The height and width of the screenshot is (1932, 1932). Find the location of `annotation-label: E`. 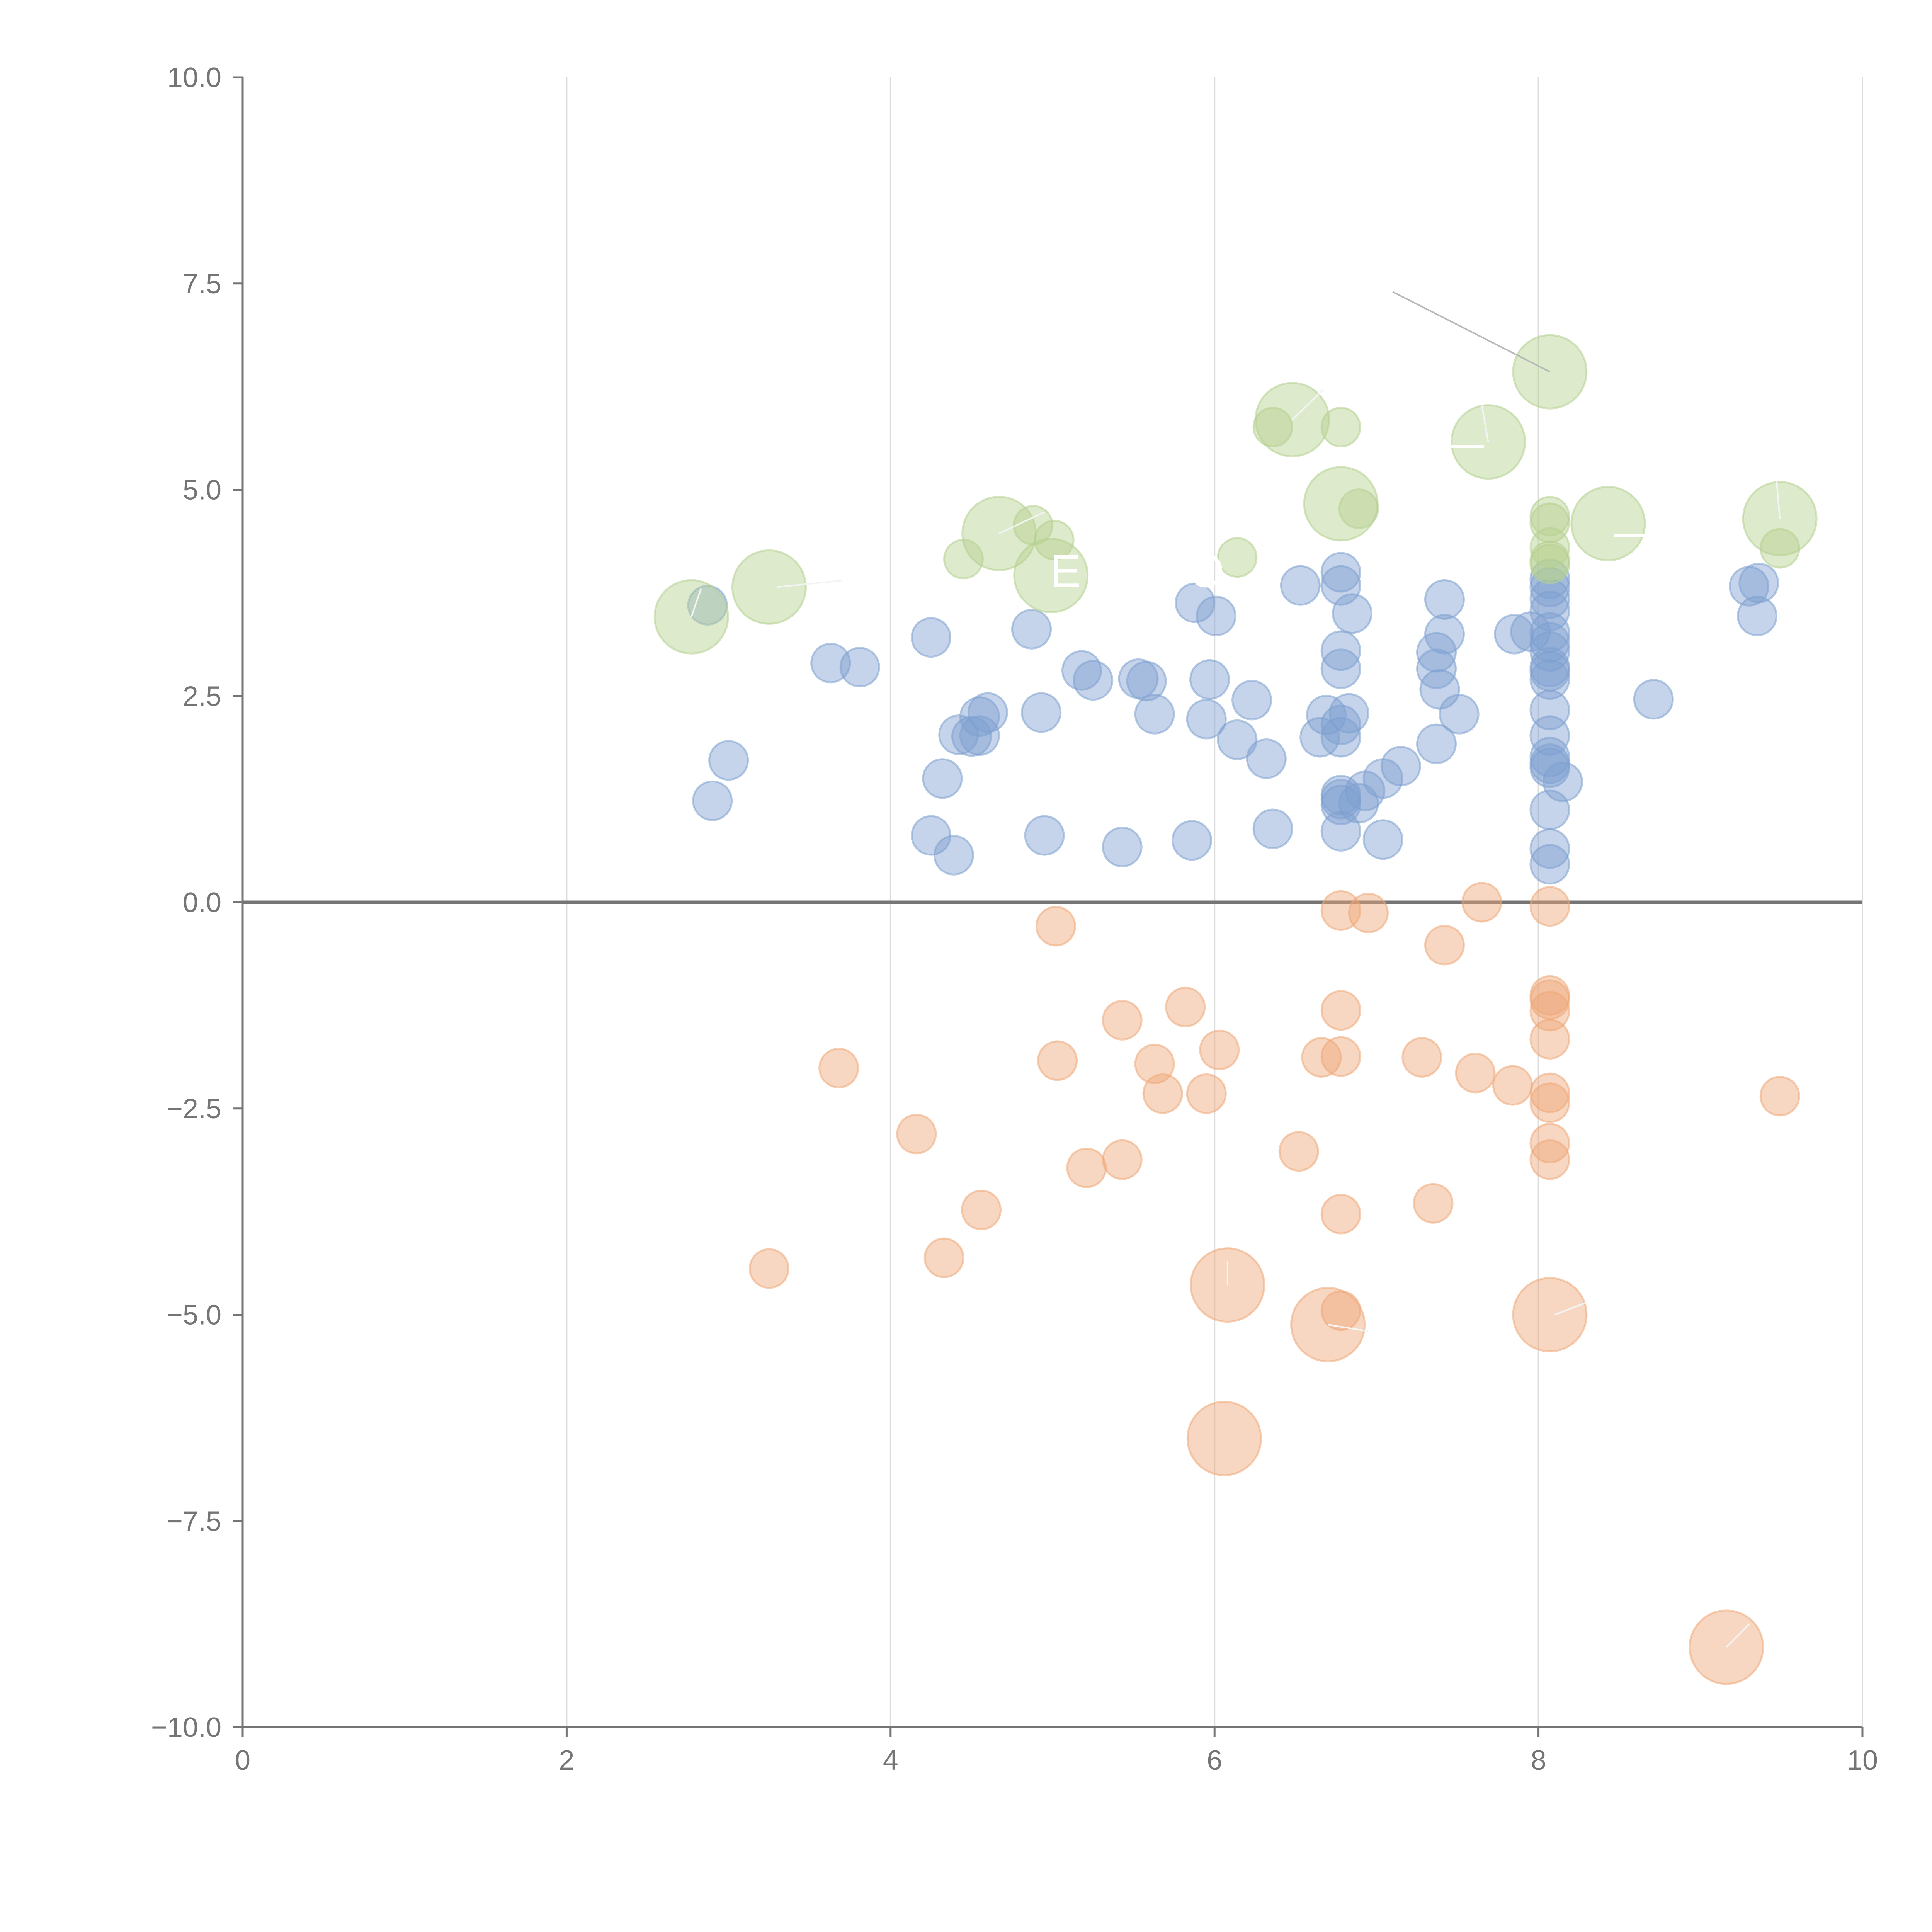

annotation-label: E is located at coordinates (1065, 571).